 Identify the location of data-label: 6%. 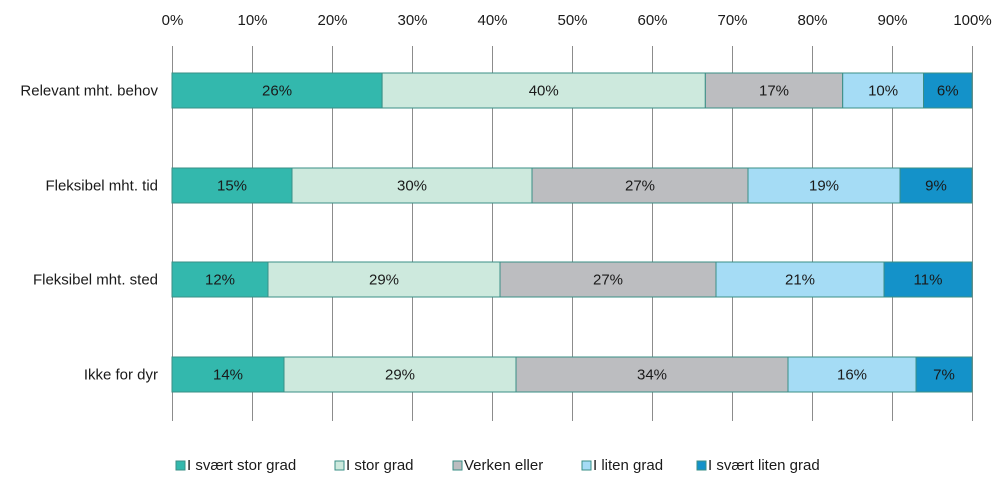
(948, 91).